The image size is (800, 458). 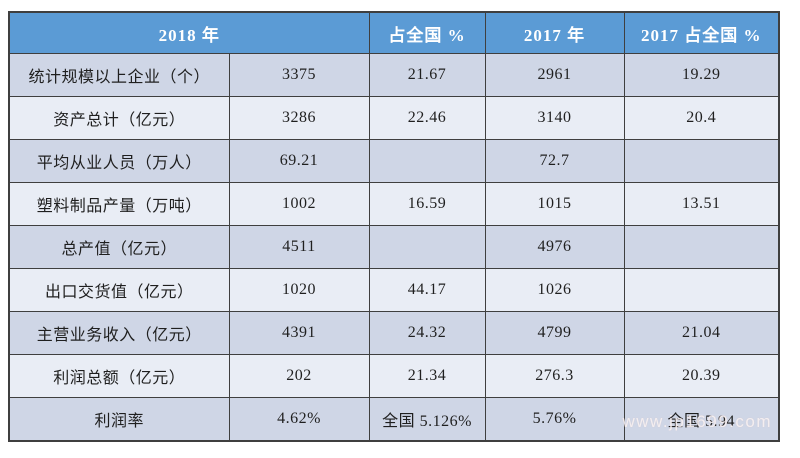 I want to click on value-cell: 72.7, so click(x=554, y=161).